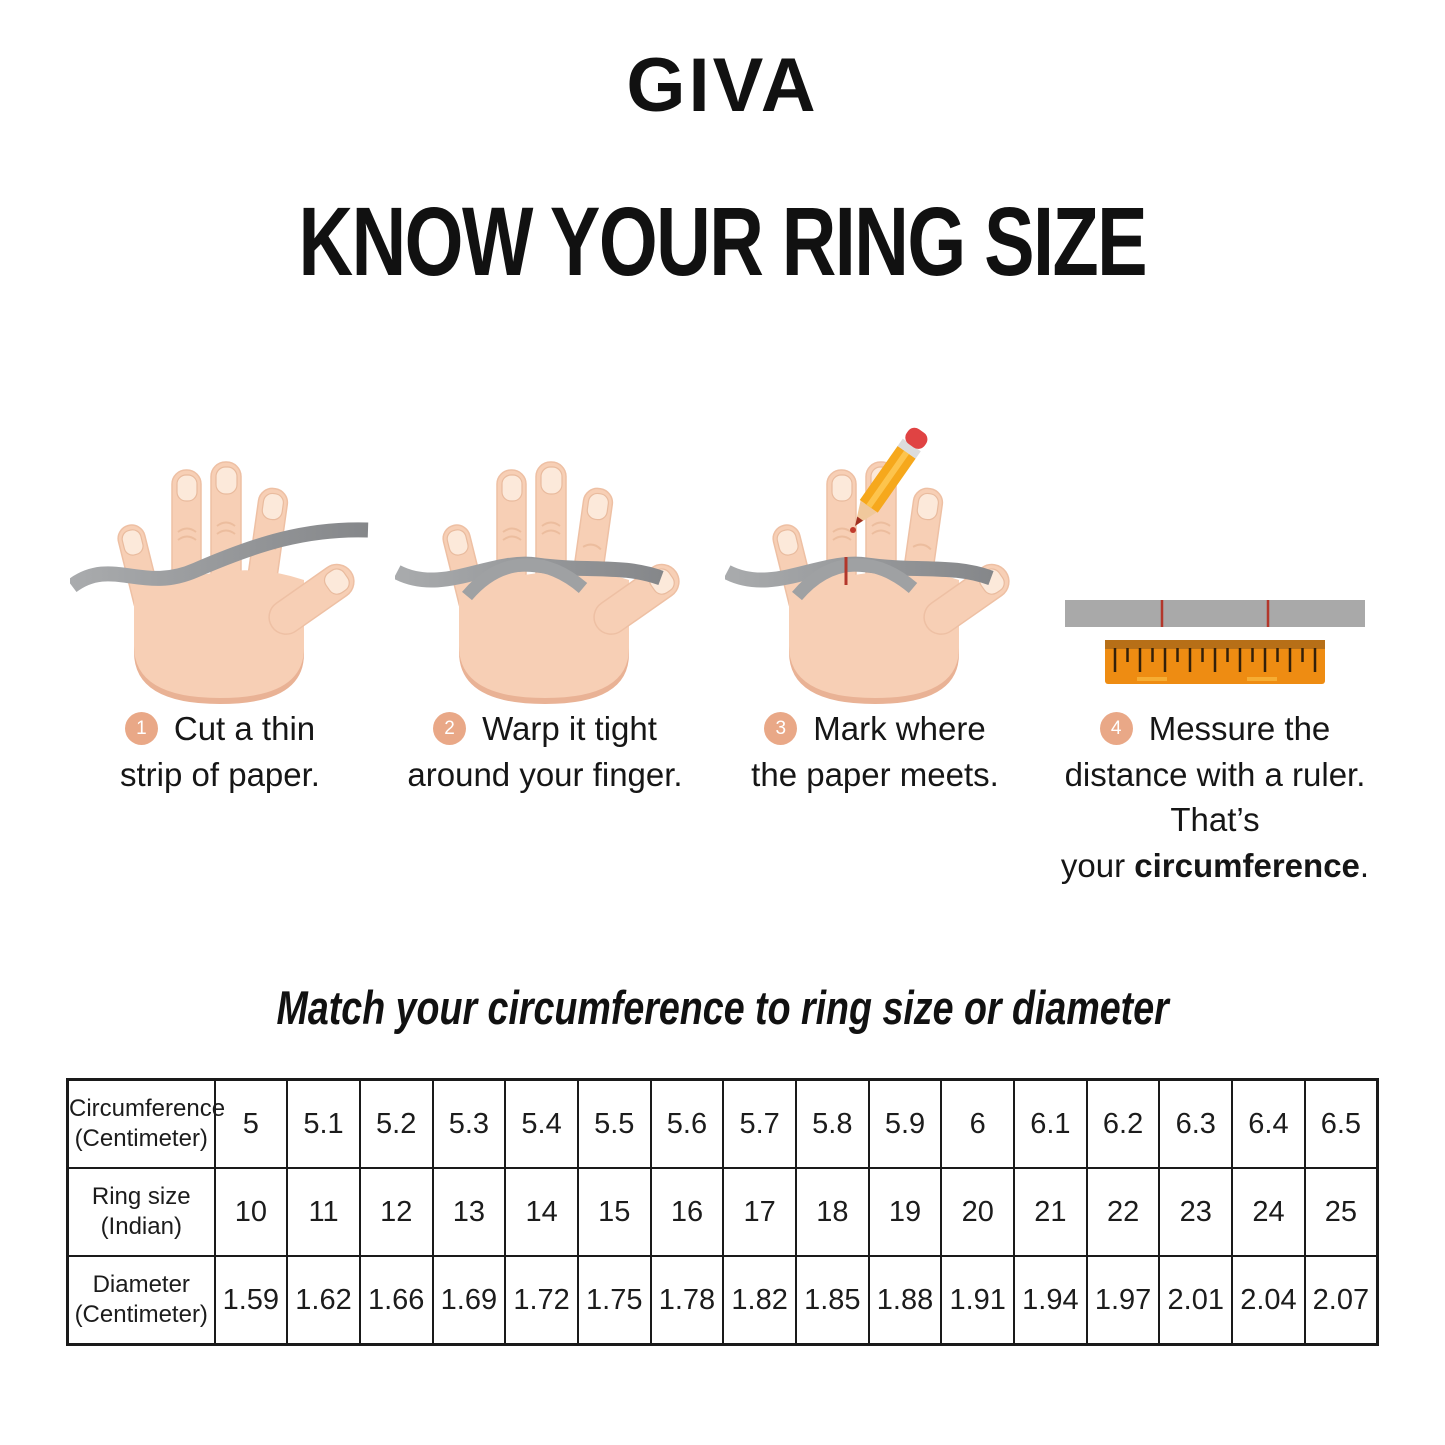  What do you see at coordinates (541, 1300) in the screenshot?
I see `table-cell: 1.72` at bounding box center [541, 1300].